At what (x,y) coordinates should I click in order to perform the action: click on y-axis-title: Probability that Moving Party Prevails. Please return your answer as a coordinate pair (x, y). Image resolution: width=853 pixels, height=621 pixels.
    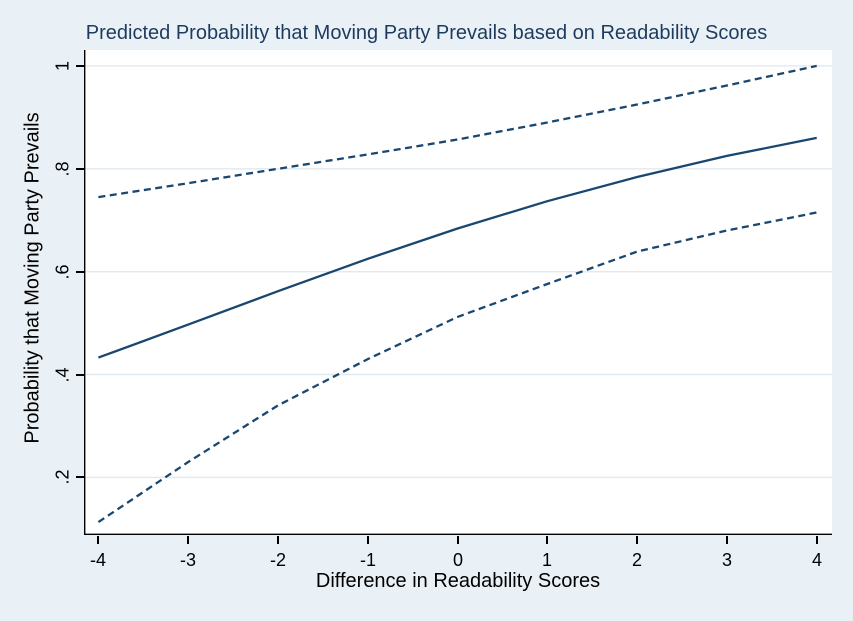
    Looking at the image, I should click on (32, 278).